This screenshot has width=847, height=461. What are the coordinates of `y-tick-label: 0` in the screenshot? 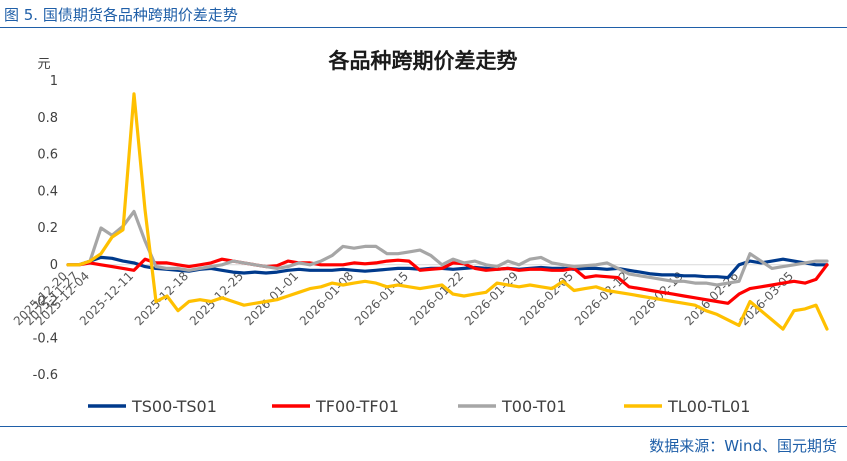 It's located at (54, 265).